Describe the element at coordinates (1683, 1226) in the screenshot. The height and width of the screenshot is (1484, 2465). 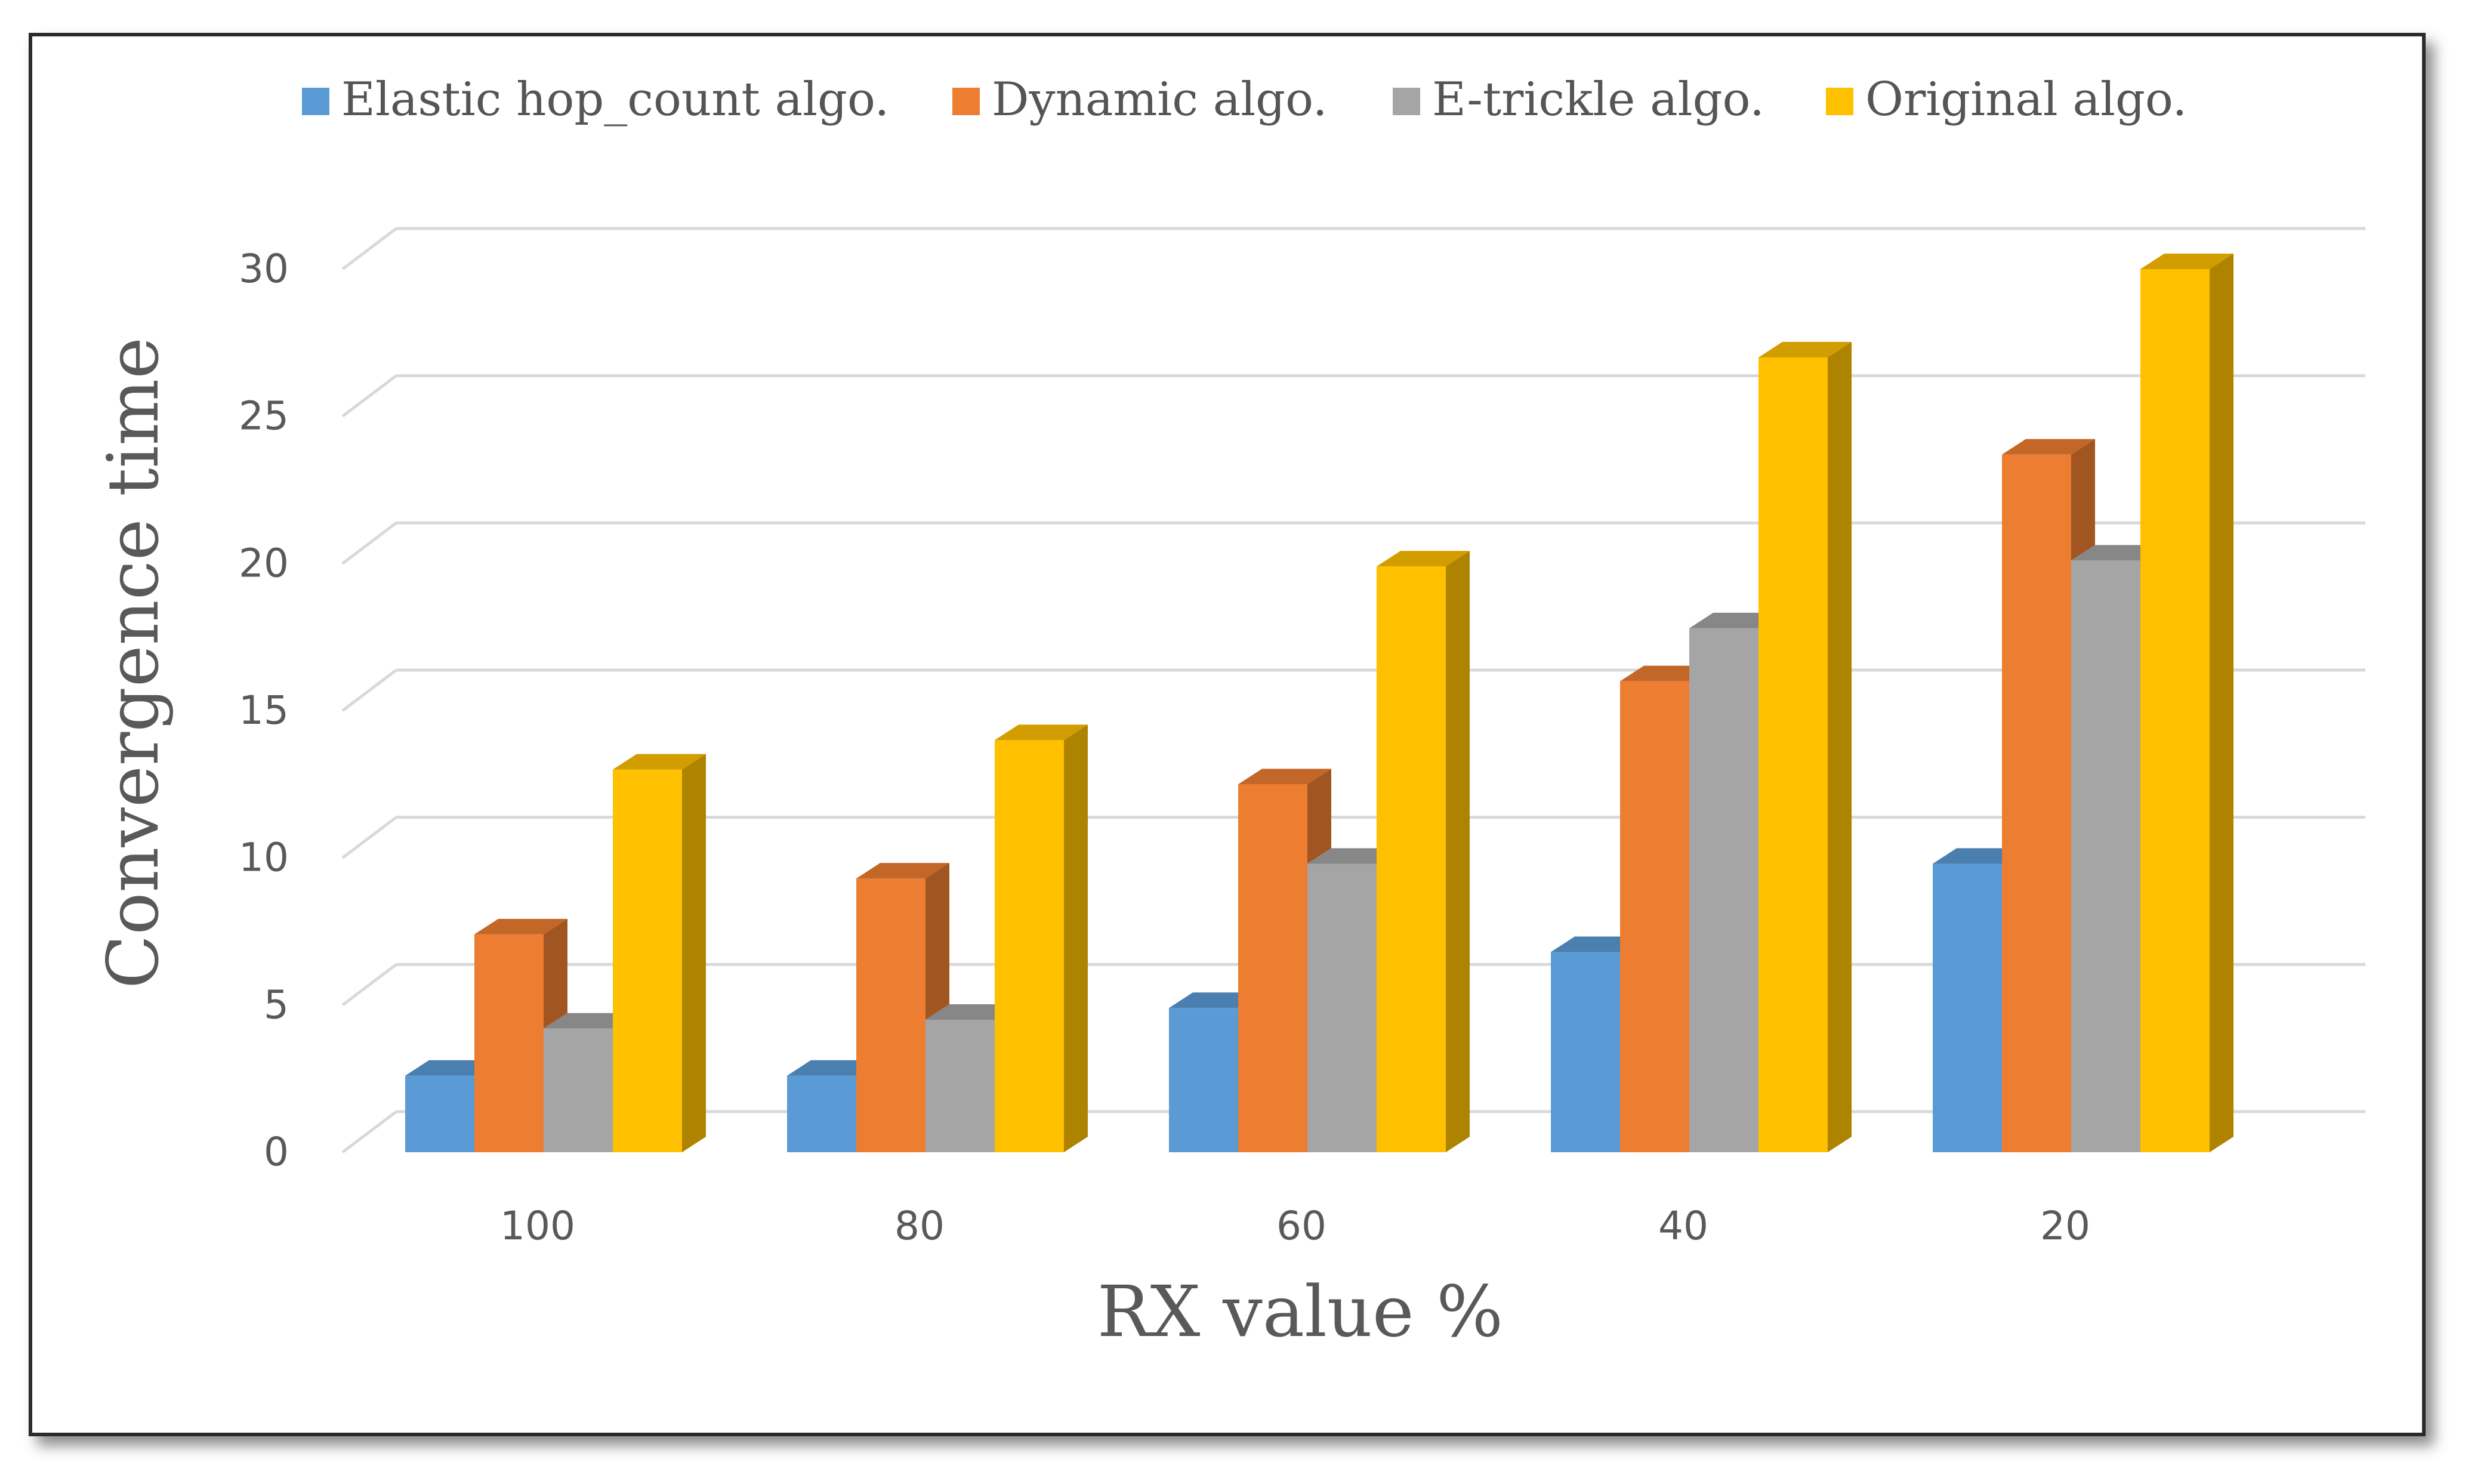
I see `x-tick-label: 40` at that location.